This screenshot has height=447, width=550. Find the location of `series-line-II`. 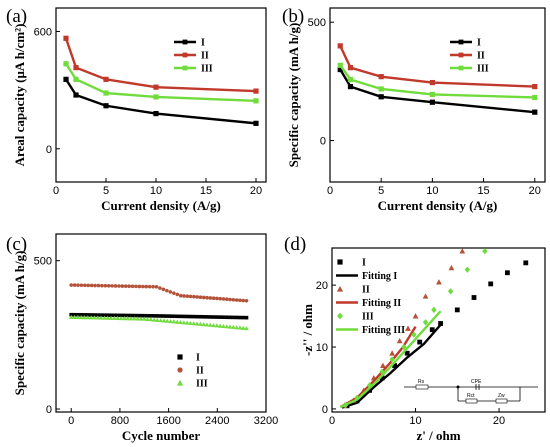

series-line-II is located at coordinates (437, 66).